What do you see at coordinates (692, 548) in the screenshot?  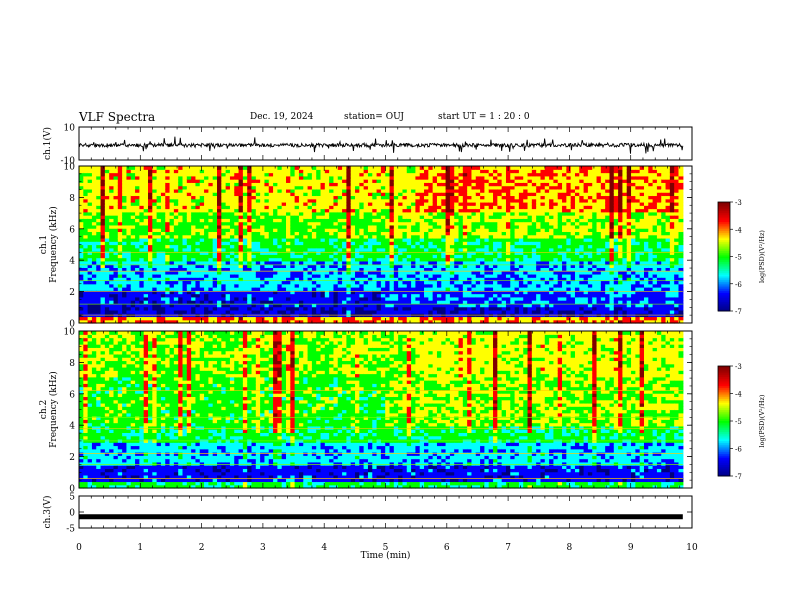 I see `x-tick-label: 10` at bounding box center [692, 548].